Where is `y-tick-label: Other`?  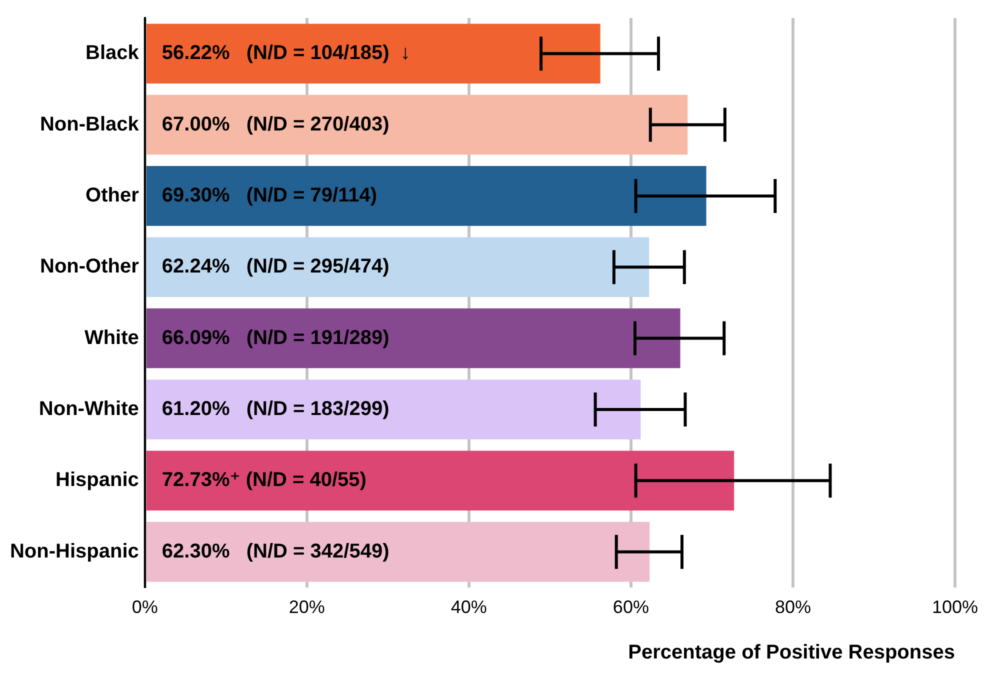
y-tick-label: Other is located at coordinates (113, 195).